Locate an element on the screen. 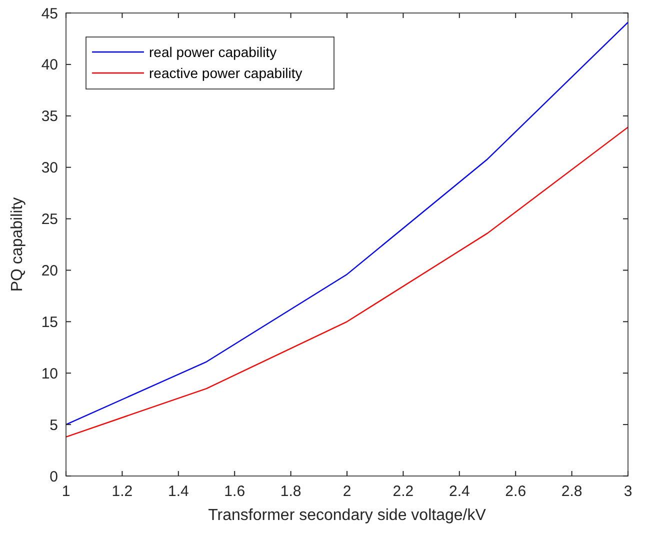  x-tick-label: 1.2 is located at coordinates (122, 491).